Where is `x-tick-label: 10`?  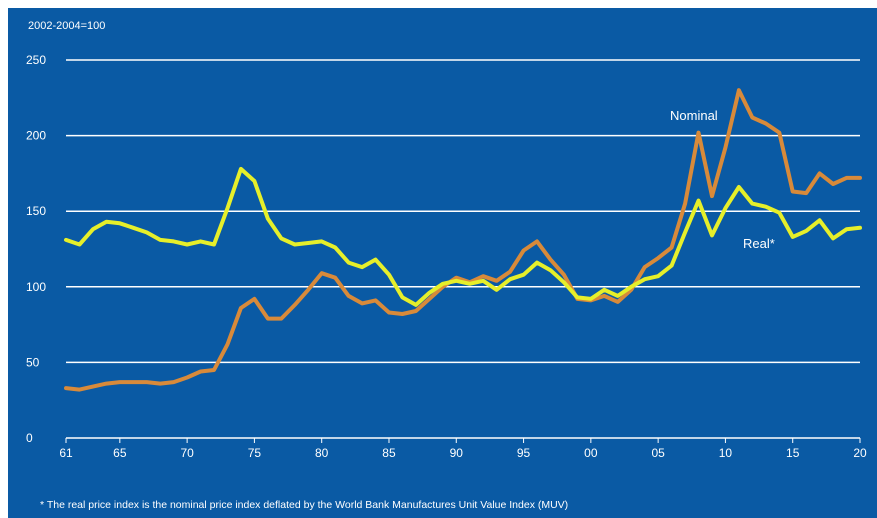
x-tick-label: 10 is located at coordinates (726, 453).